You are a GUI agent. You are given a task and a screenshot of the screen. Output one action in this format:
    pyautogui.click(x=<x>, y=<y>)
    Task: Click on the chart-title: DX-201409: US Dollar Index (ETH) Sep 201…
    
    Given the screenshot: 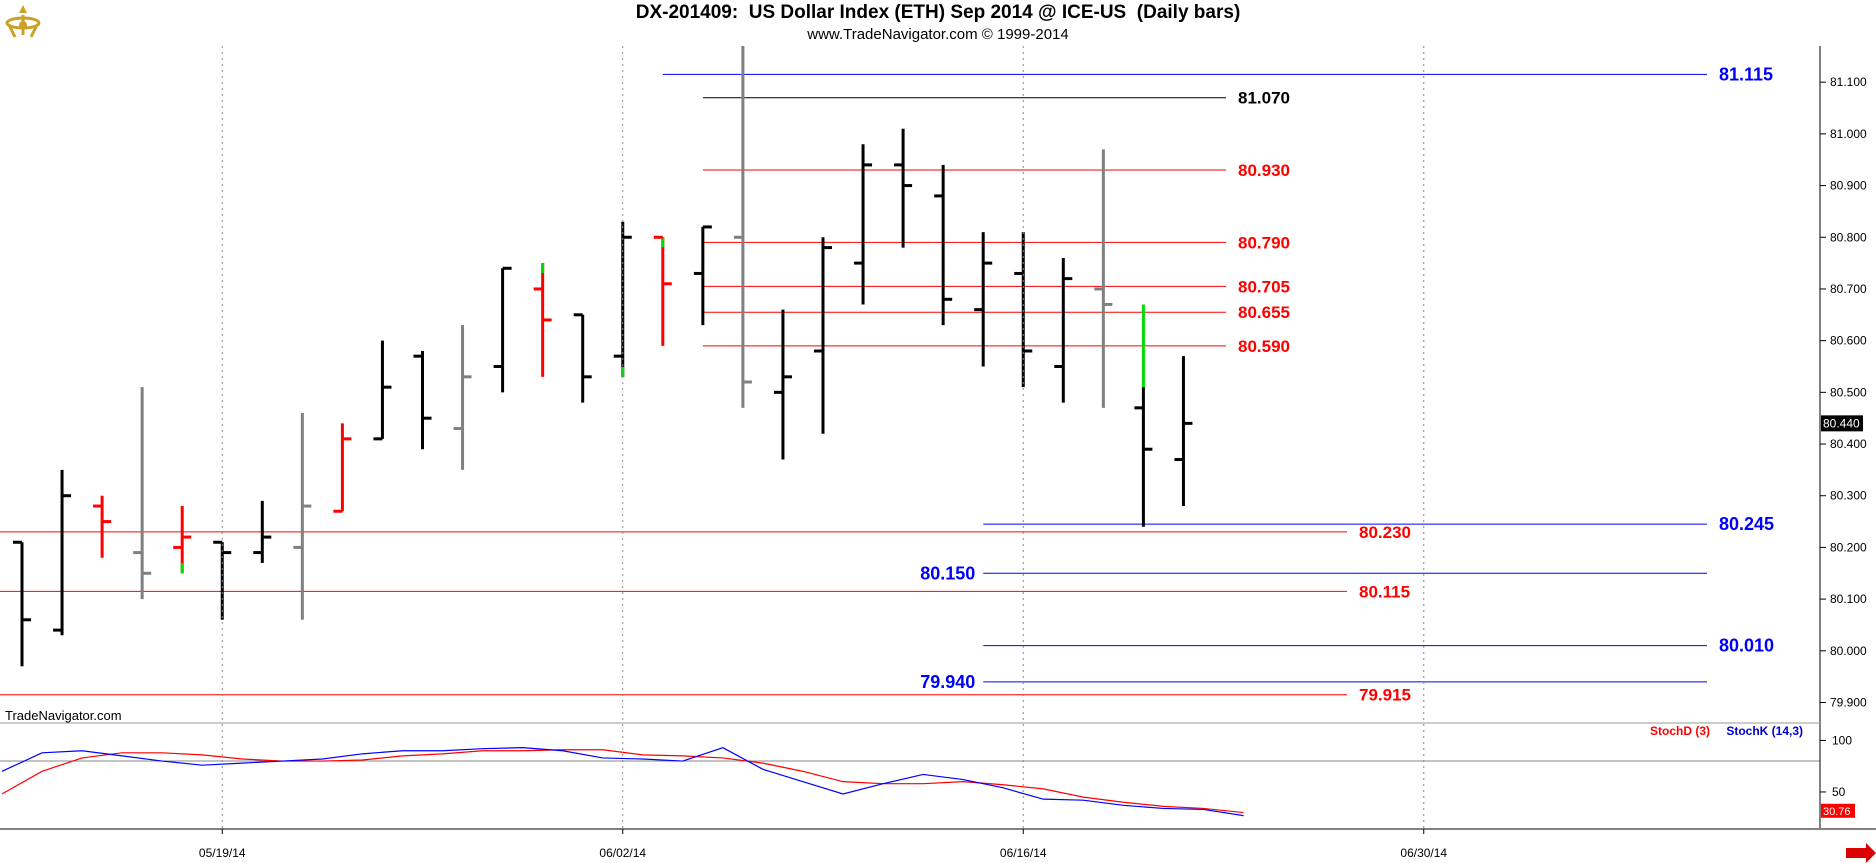 What is the action you would take?
    pyautogui.click(x=938, y=12)
    